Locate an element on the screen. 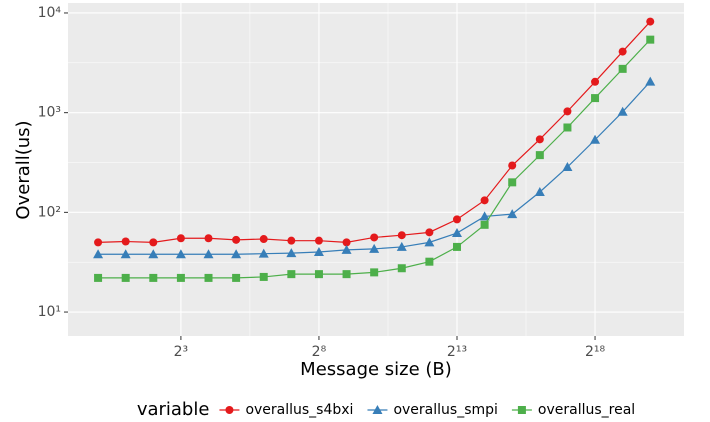 Image resolution: width=710 pixels, height=422 pixels. x-tick-label: 2⁸ is located at coordinates (319, 352).